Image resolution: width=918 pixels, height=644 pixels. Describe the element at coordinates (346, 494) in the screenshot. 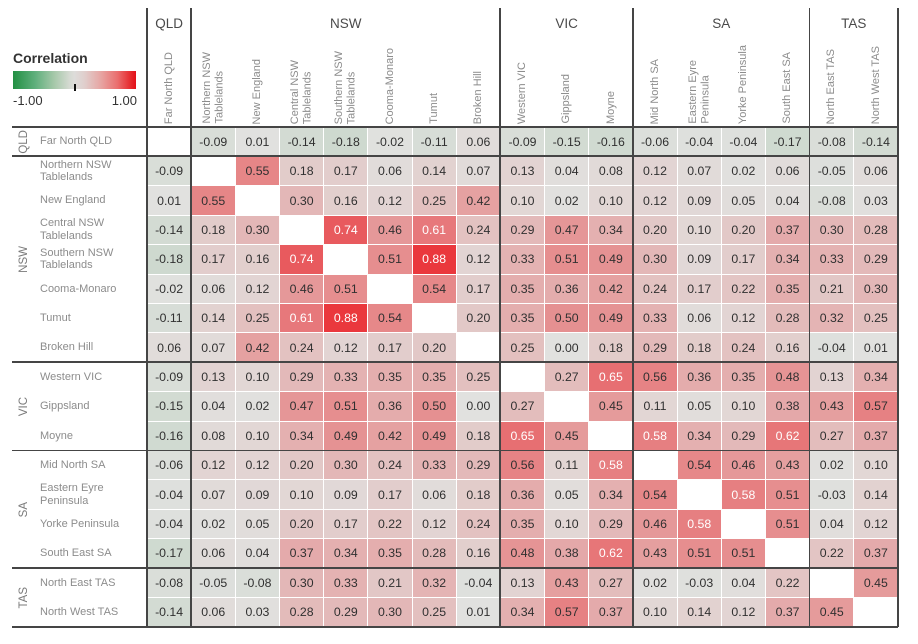

I see `matrix-cell: 0.09` at that location.